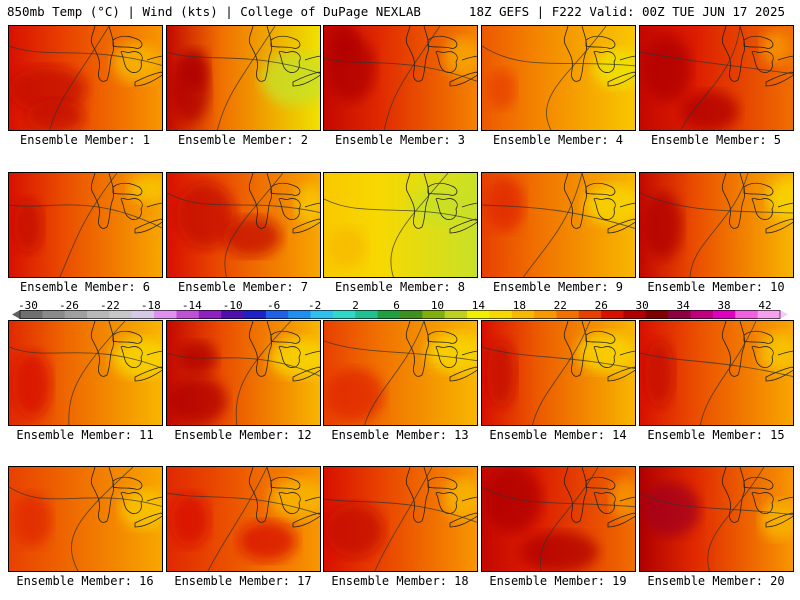 The image size is (800, 600). Describe the element at coordinates (243, 287) in the screenshot. I see `ensemble-member-label: Ensemble Member: 7` at that location.